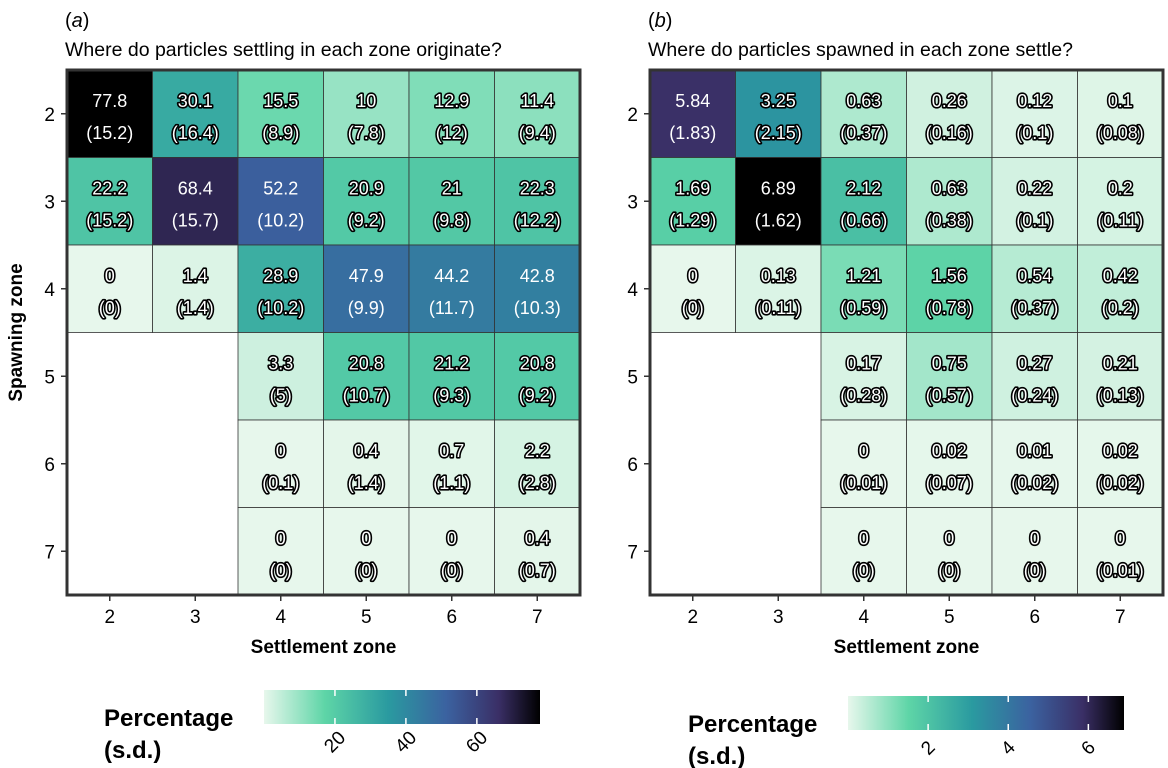  I want to click on cell-value-label: 0.7, so click(451, 451).